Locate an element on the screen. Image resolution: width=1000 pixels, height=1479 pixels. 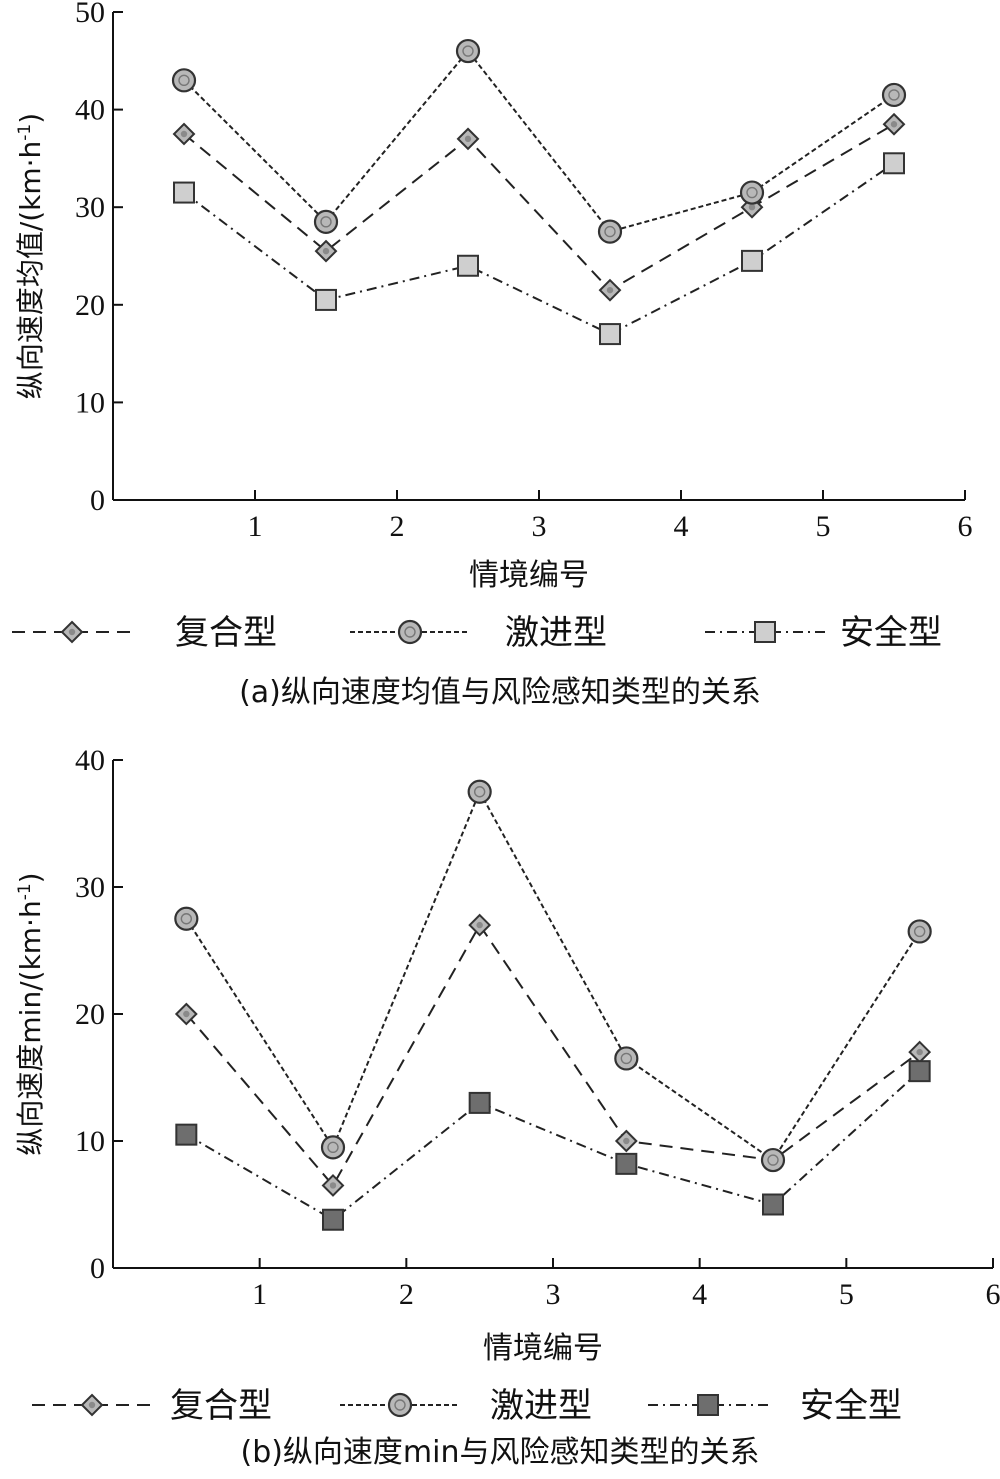
legend-label: 安全型 is located at coordinates (891, 633).